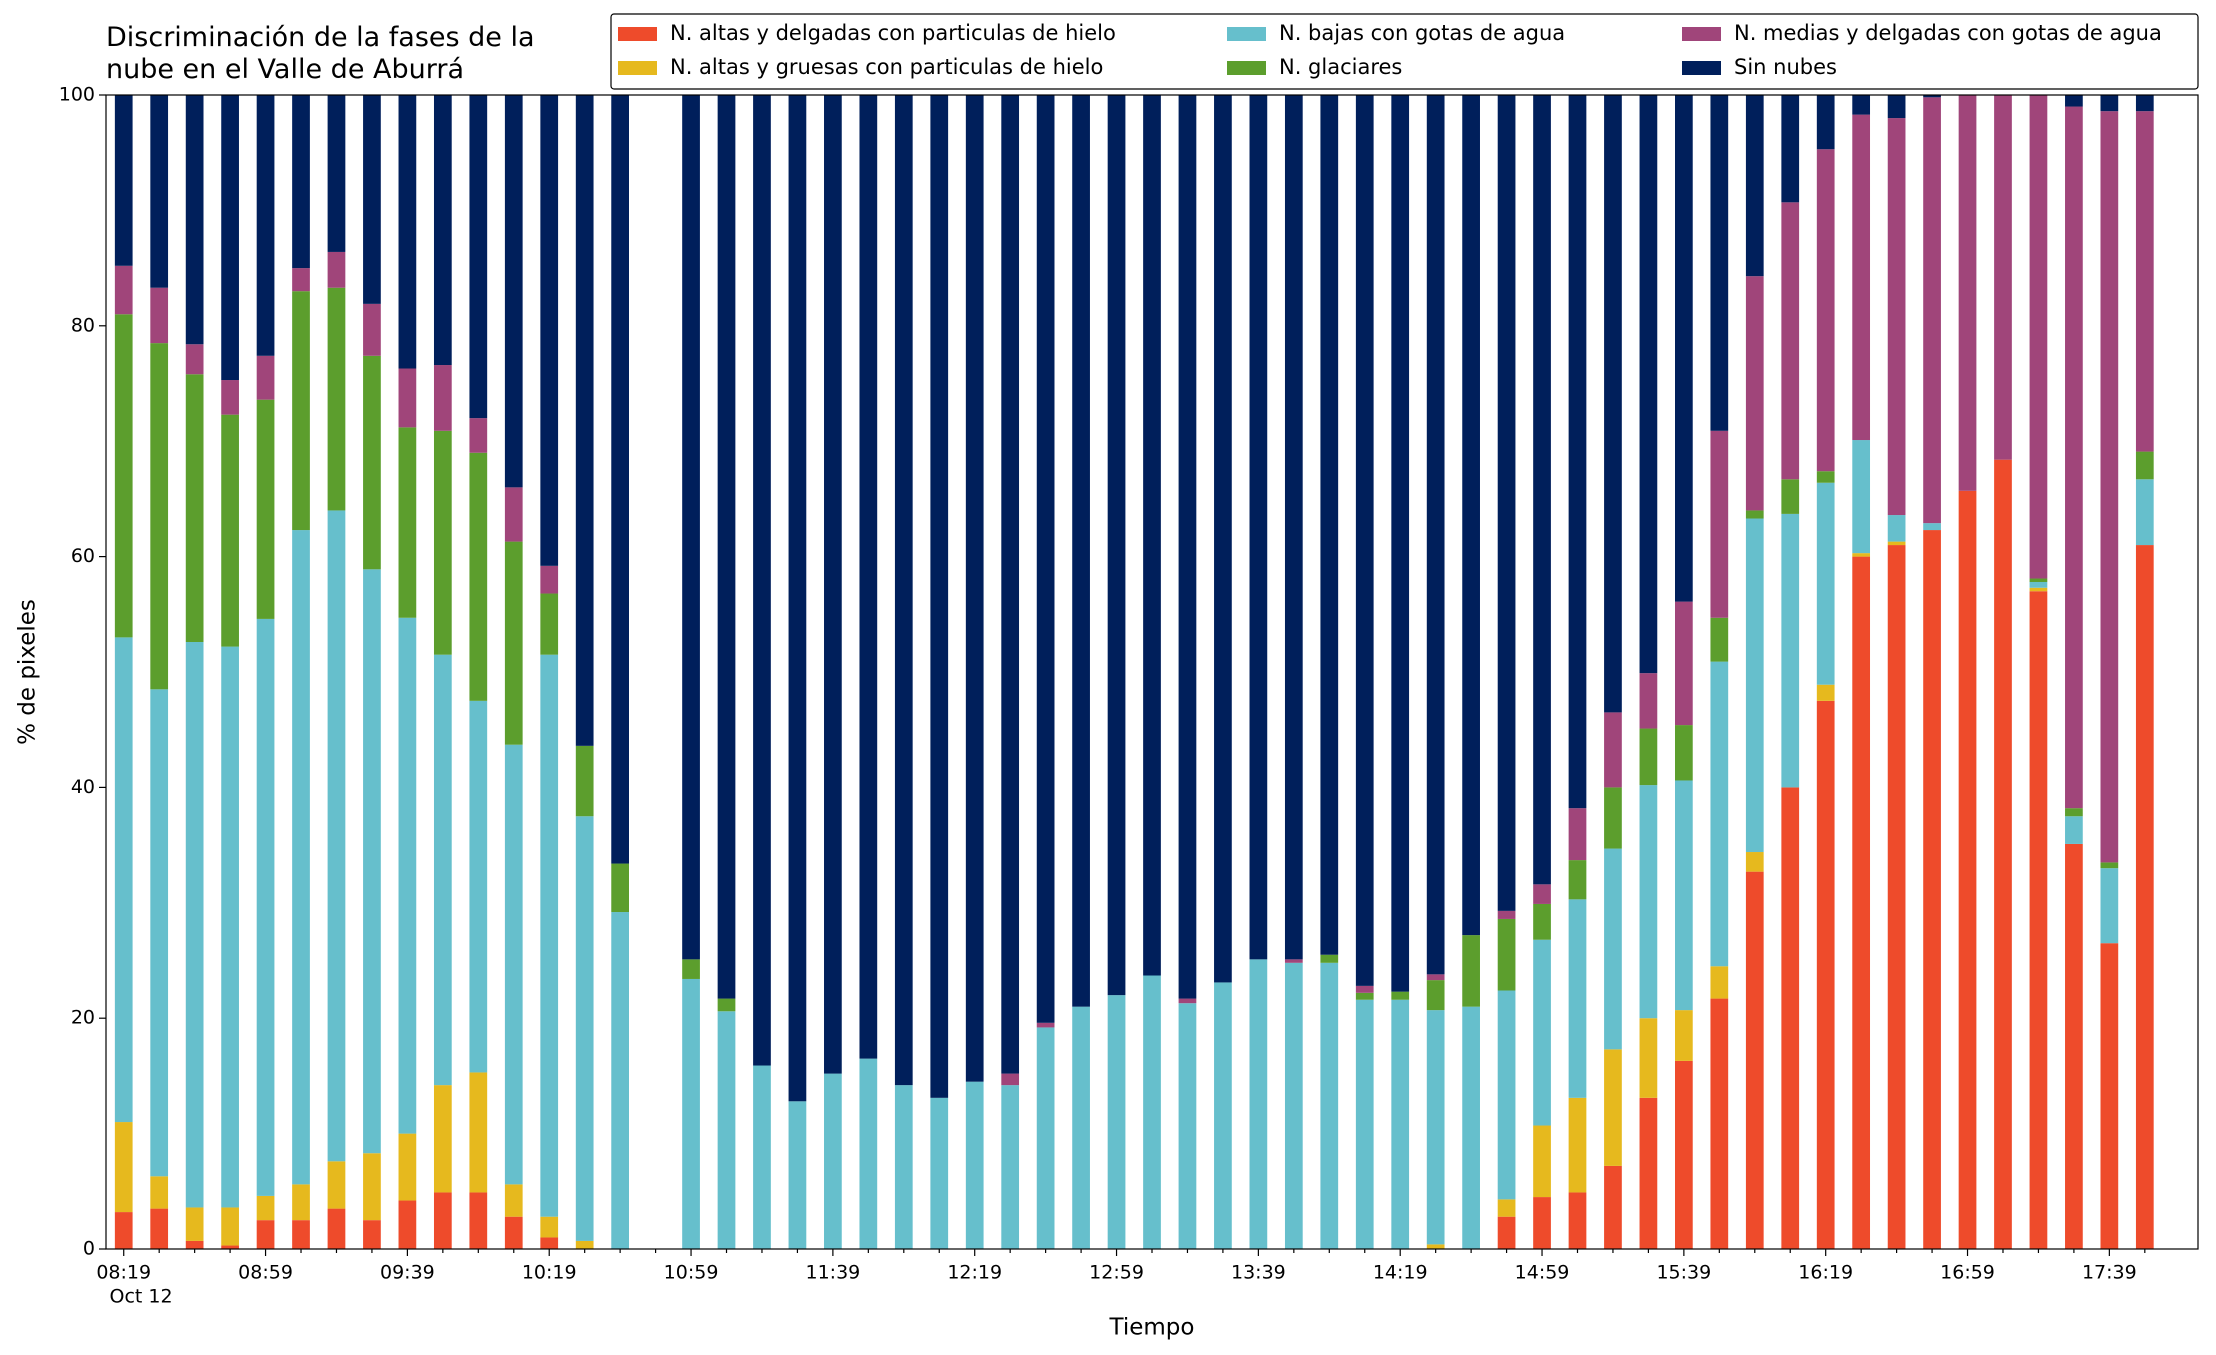  I want to click on x-tick-label: 09:39, so click(407, 1273).